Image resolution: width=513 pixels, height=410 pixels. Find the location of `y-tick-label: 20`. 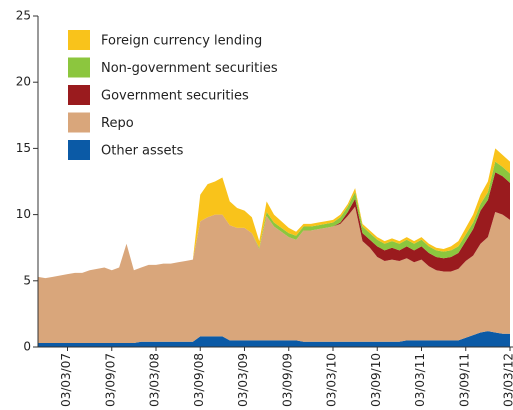

y-tick-label: 20 is located at coordinates (23, 82).